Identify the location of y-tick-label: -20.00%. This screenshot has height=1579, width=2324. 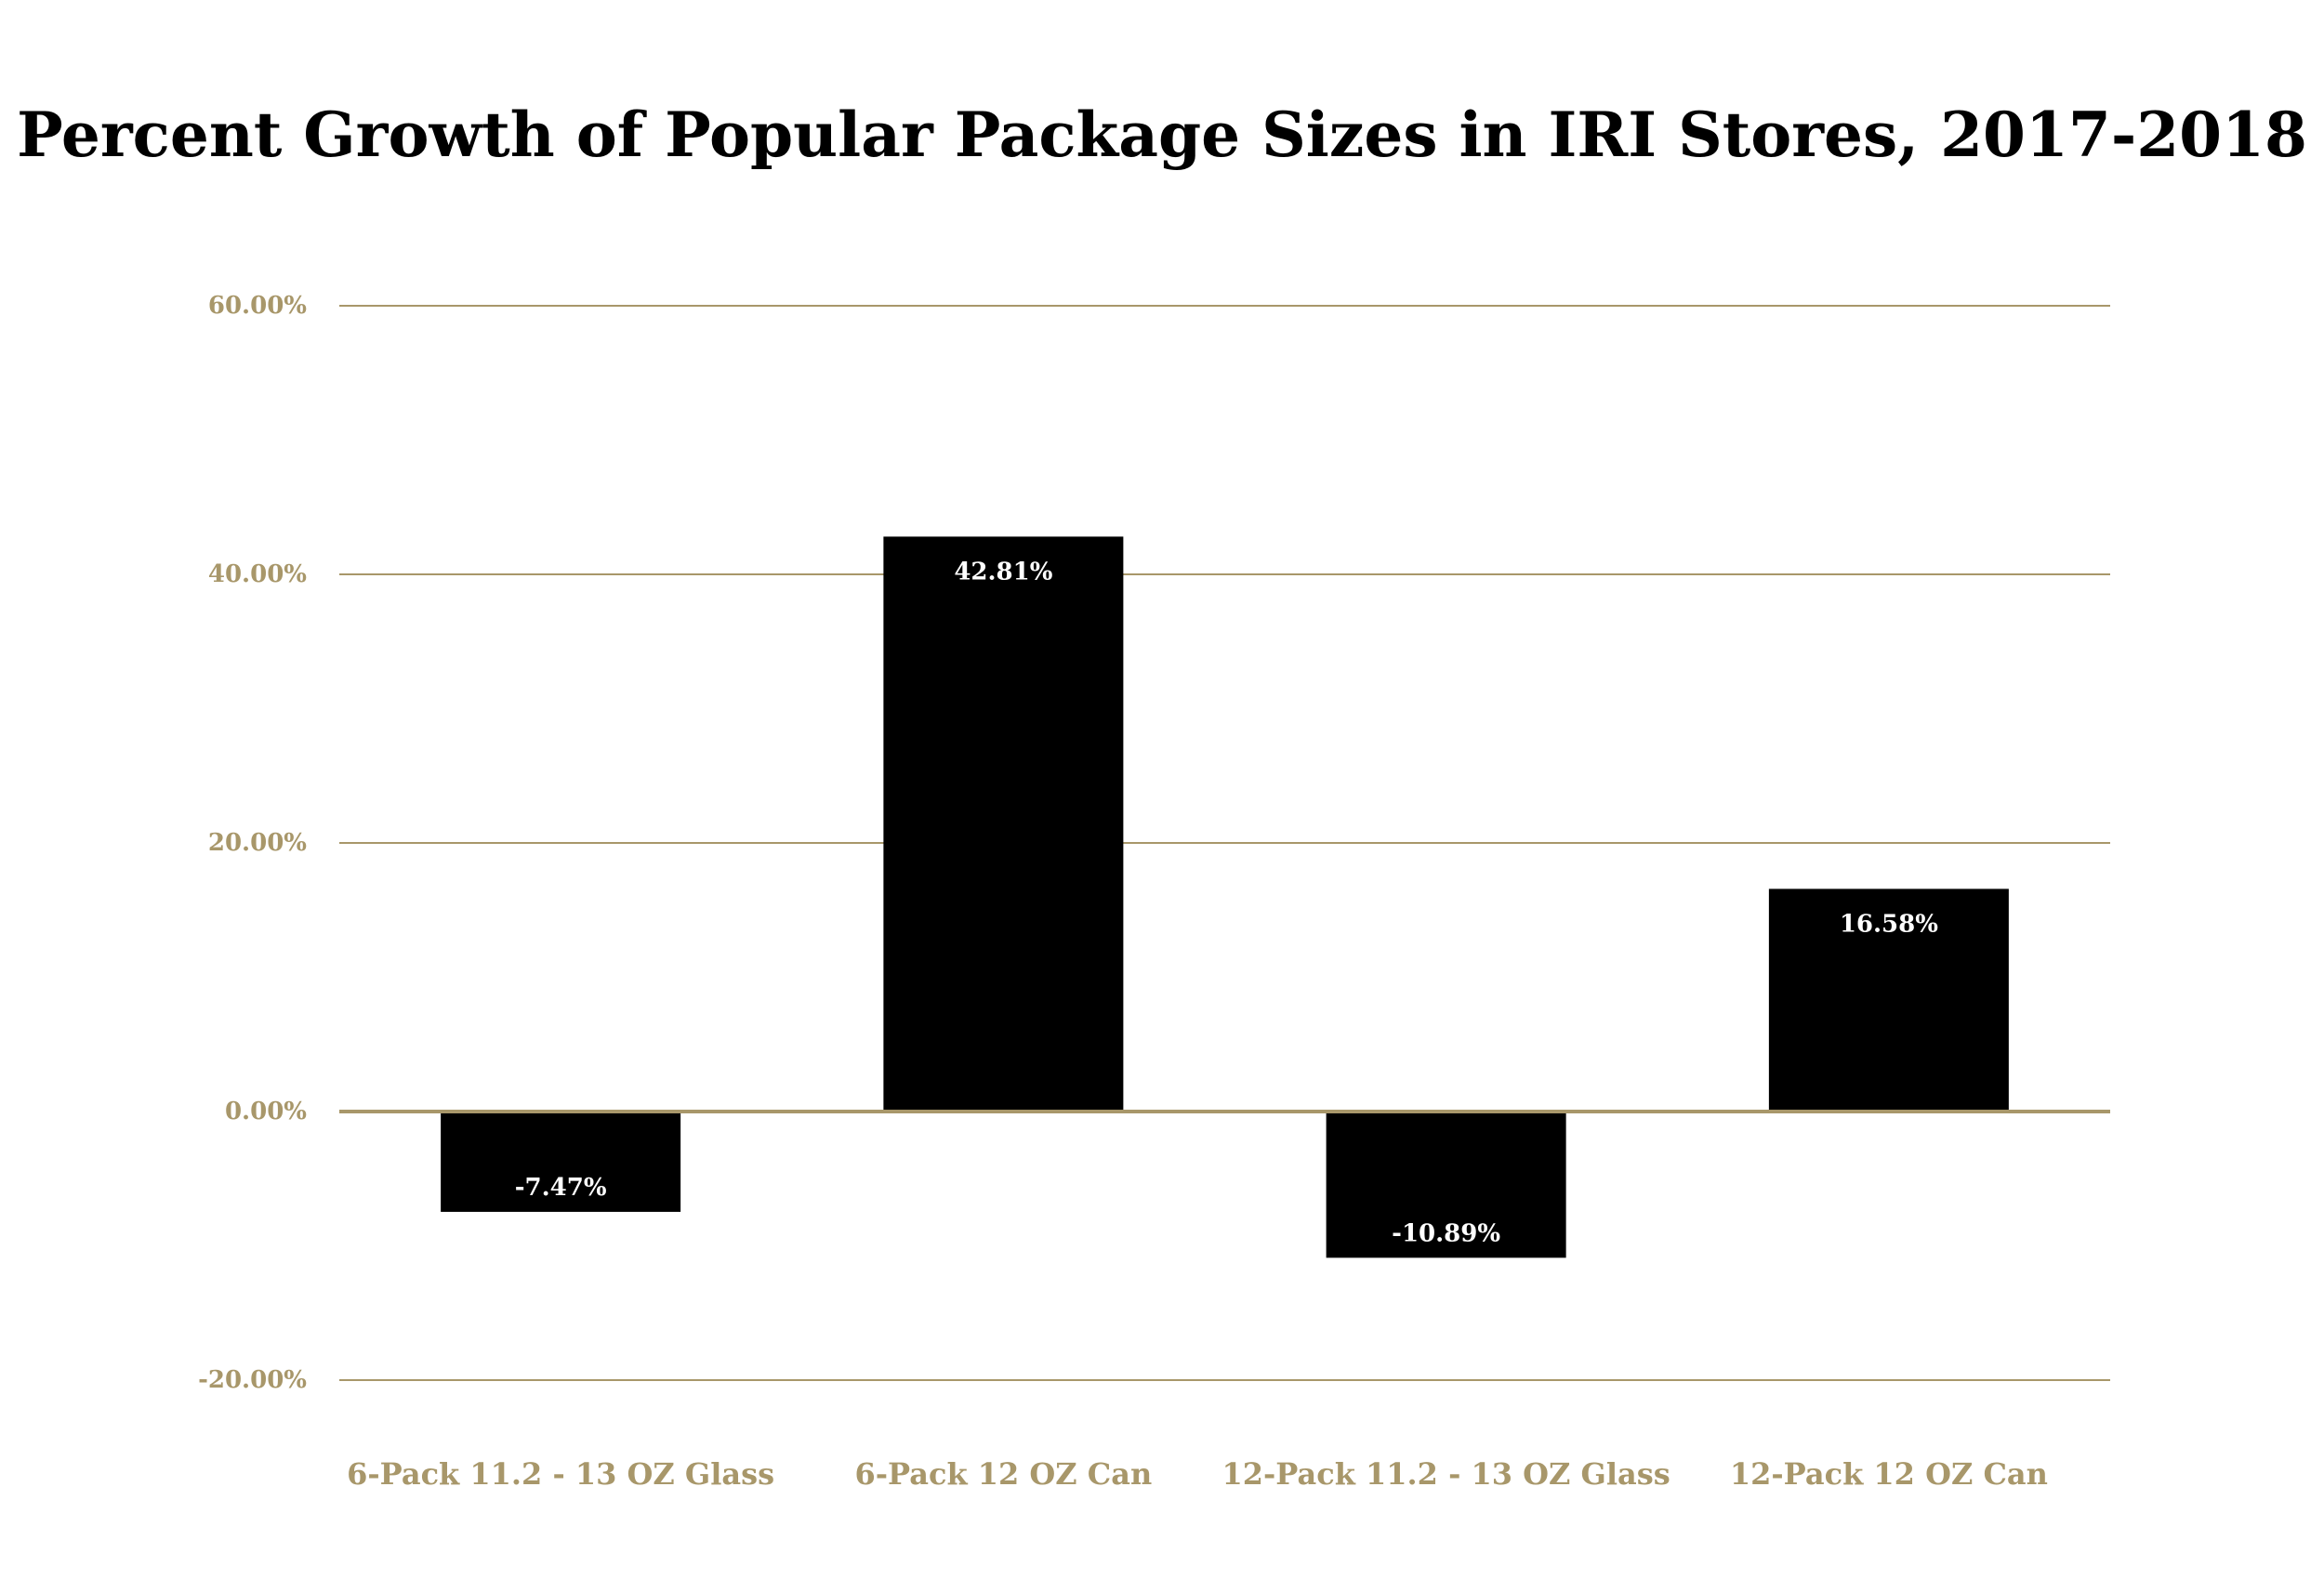
(252, 1380).